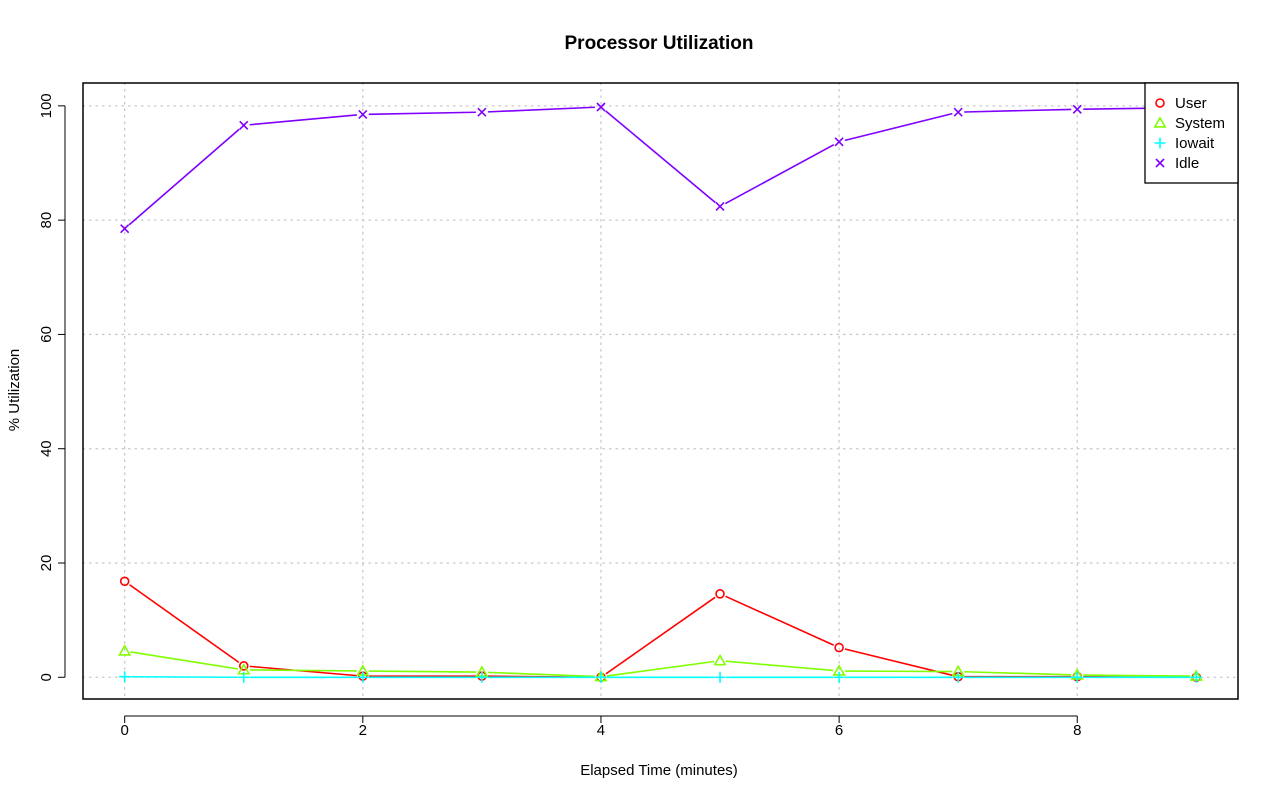 The height and width of the screenshot is (801, 1280). I want to click on legend-marker-idle, so click(1160, 163).